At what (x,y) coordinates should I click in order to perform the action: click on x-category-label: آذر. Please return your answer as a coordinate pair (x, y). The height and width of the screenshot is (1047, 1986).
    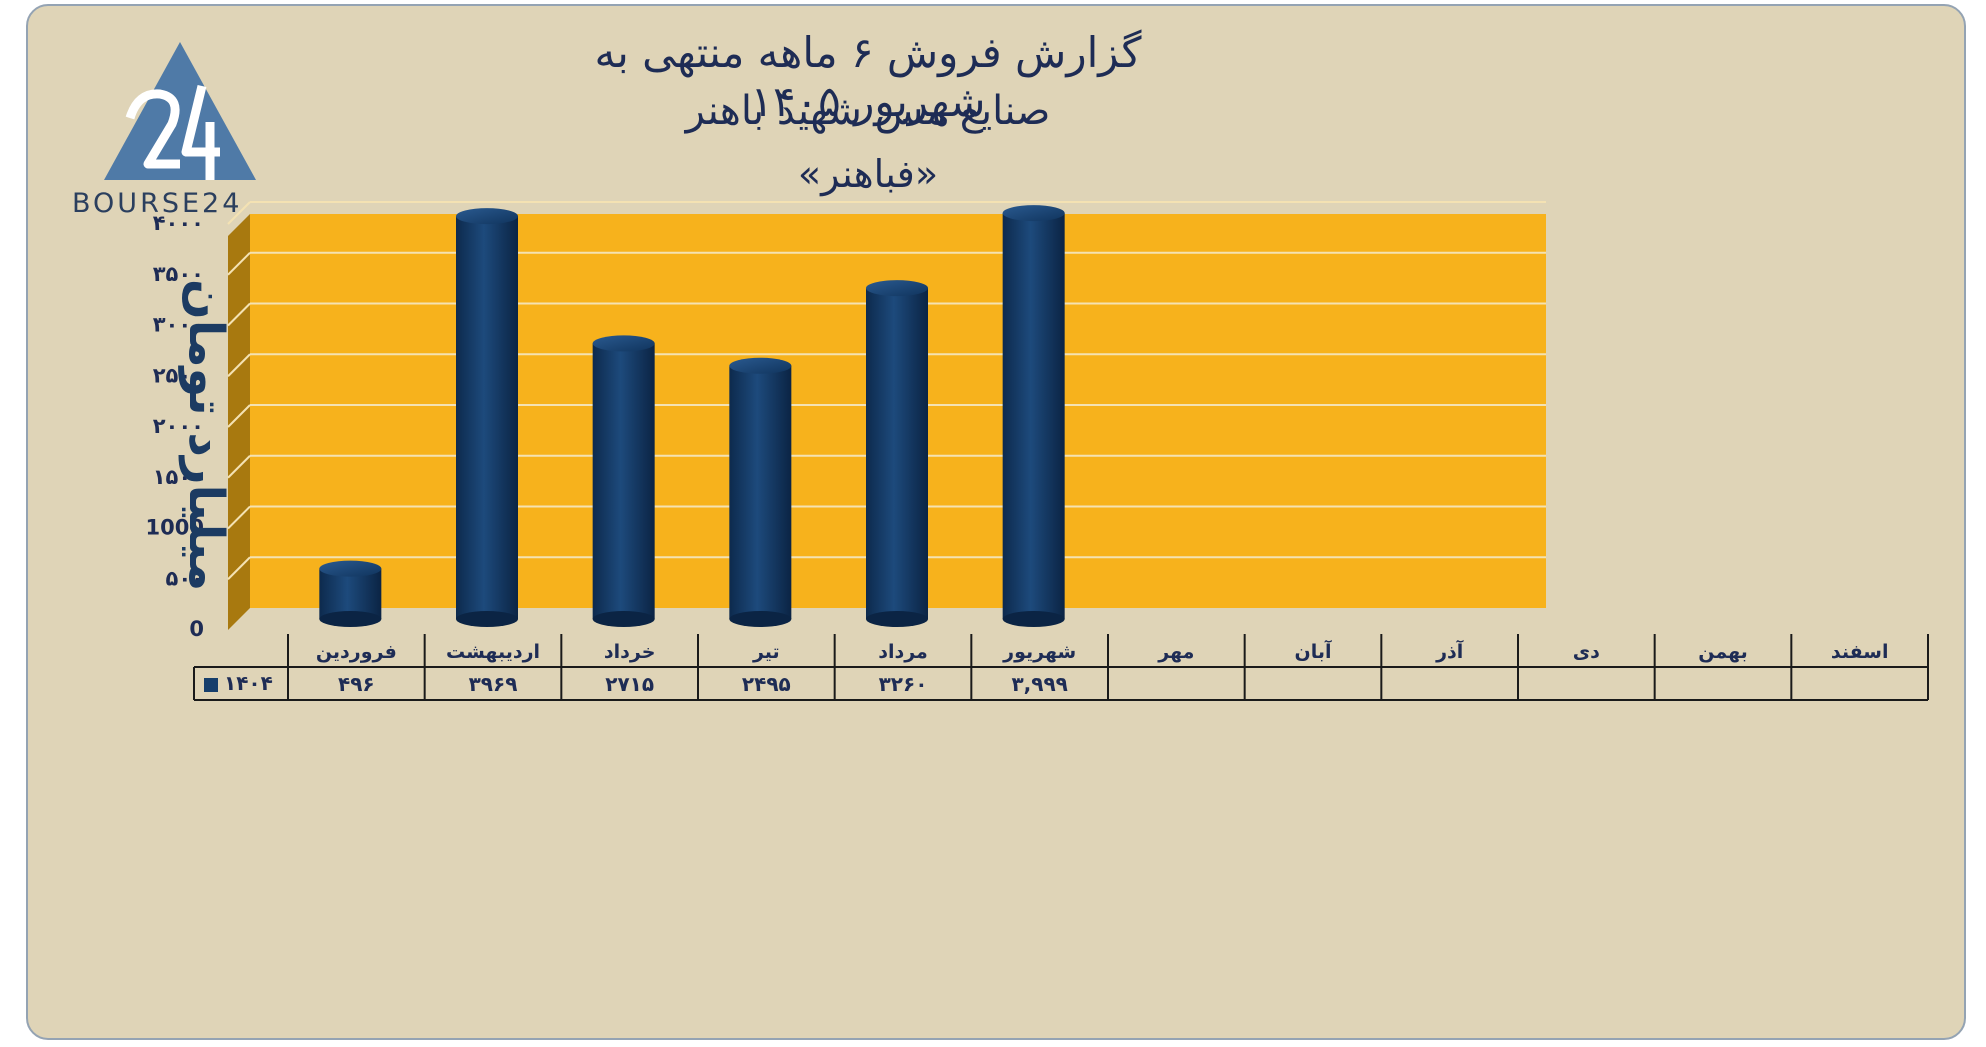
    Looking at the image, I should click on (1449, 651).